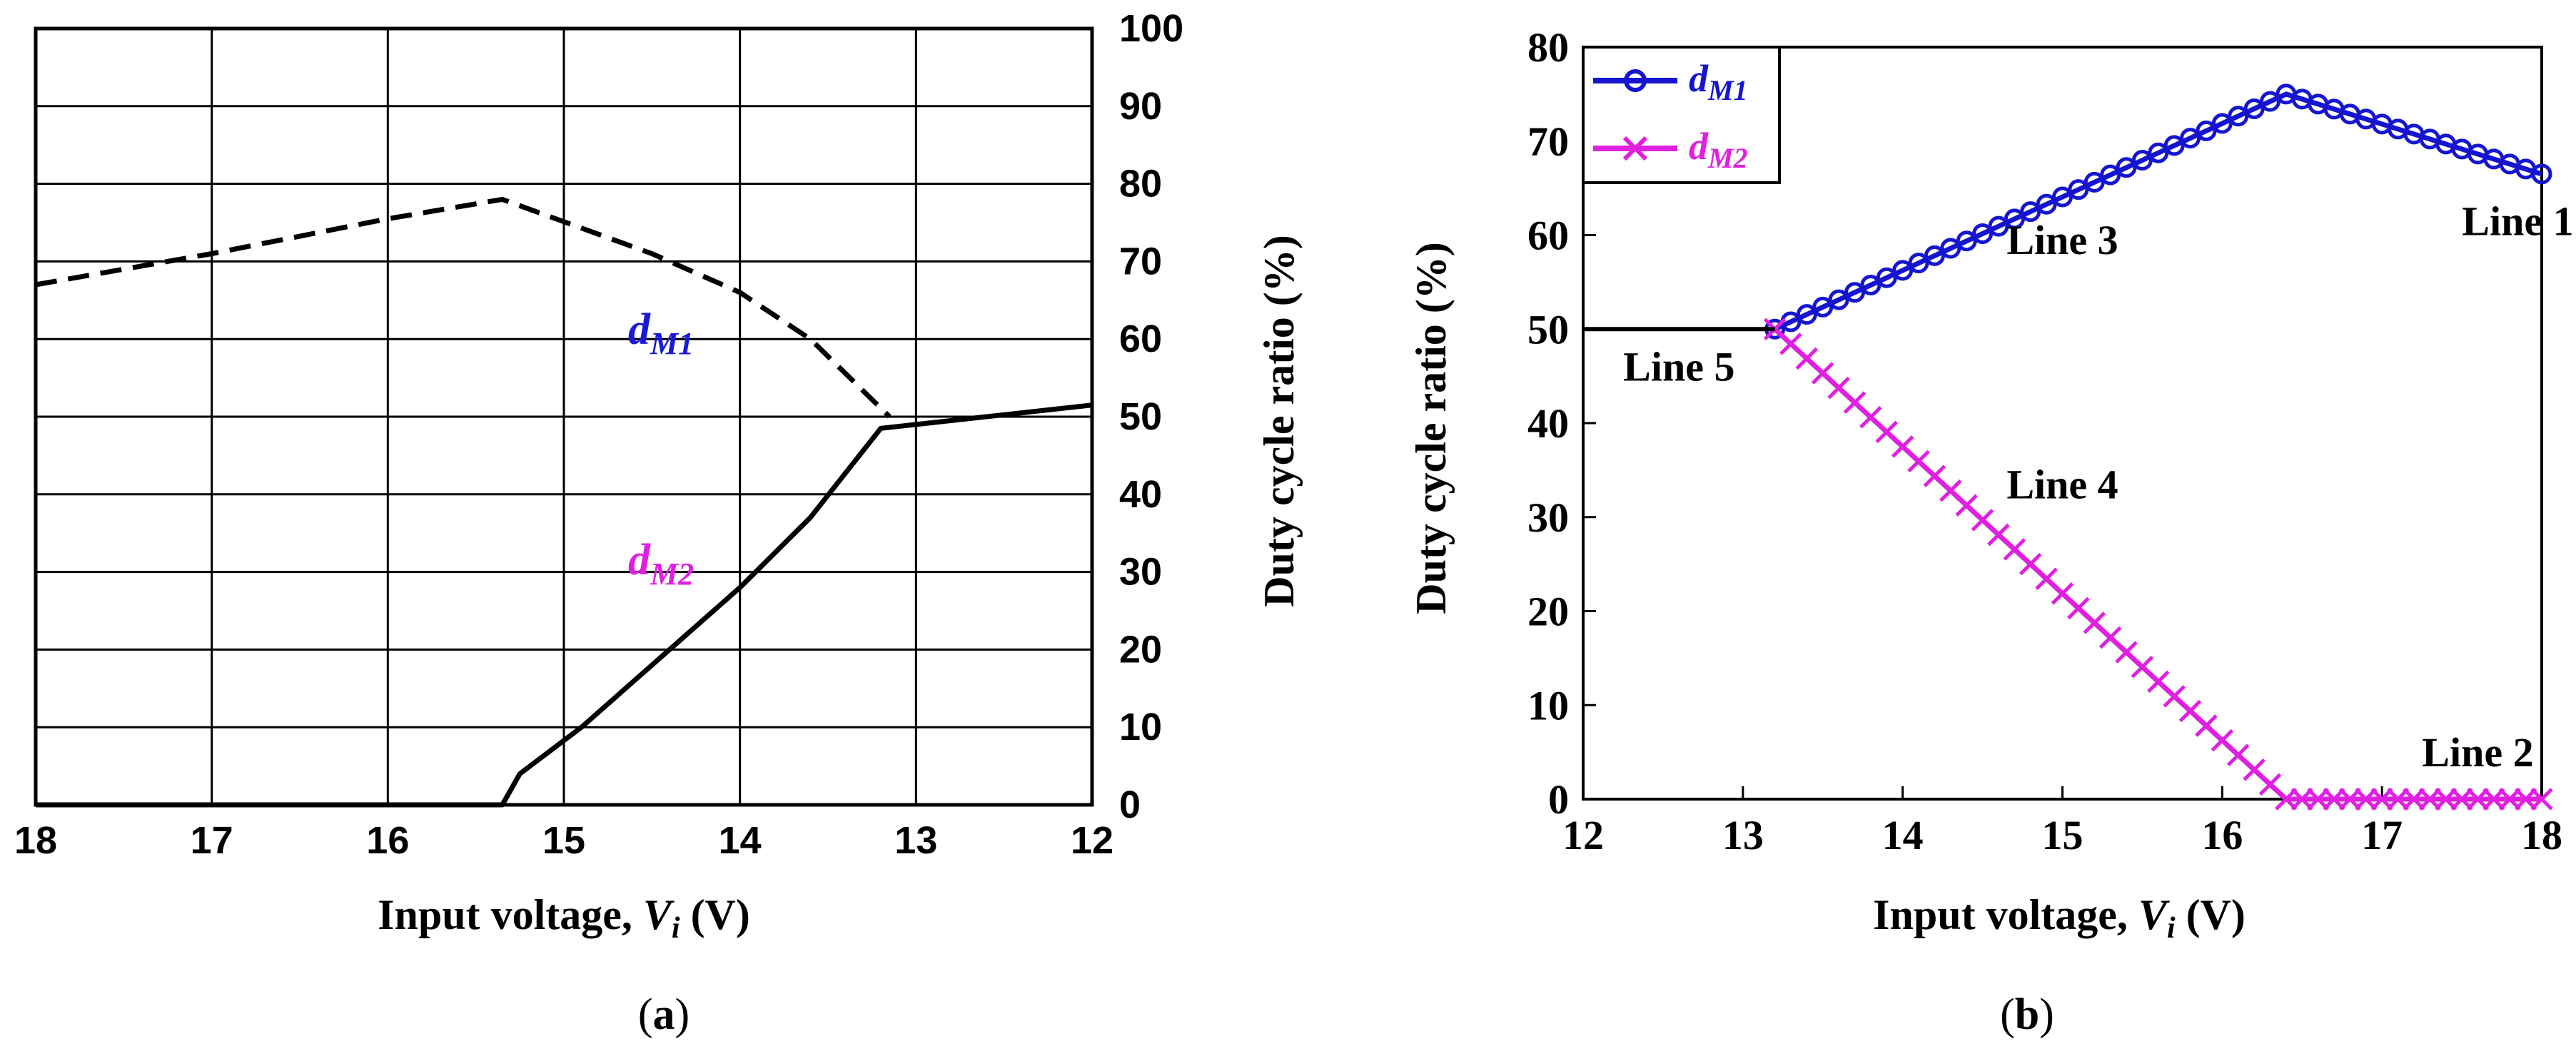 This screenshot has width=2576, height=1046. I want to click on annotation-line-3: Line 3, so click(2062, 240).